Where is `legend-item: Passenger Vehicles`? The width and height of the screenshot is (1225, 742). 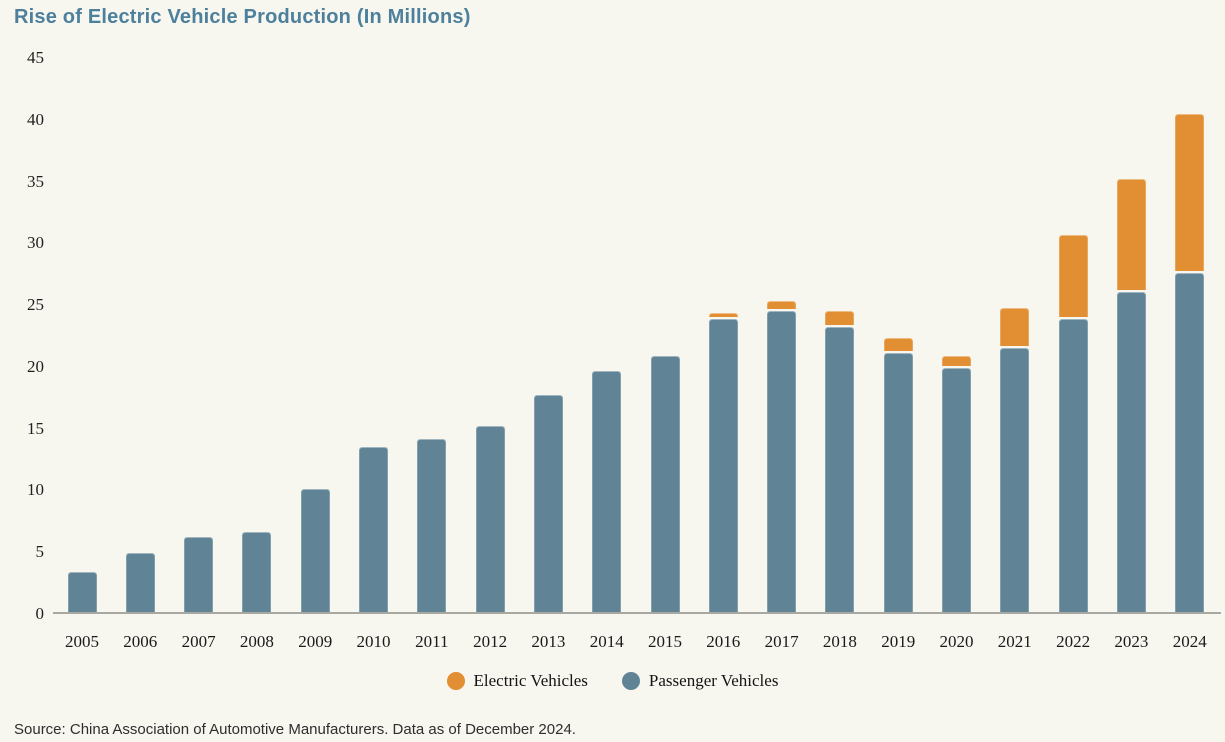 legend-item: Passenger Vehicles is located at coordinates (700, 681).